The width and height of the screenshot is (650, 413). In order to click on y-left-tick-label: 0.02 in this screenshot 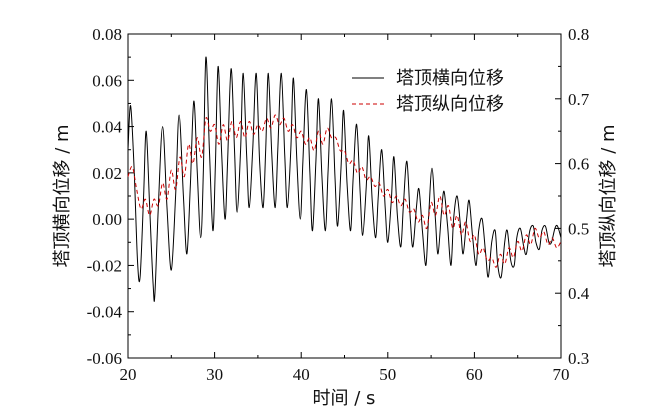, I will do `click(107, 173)`.